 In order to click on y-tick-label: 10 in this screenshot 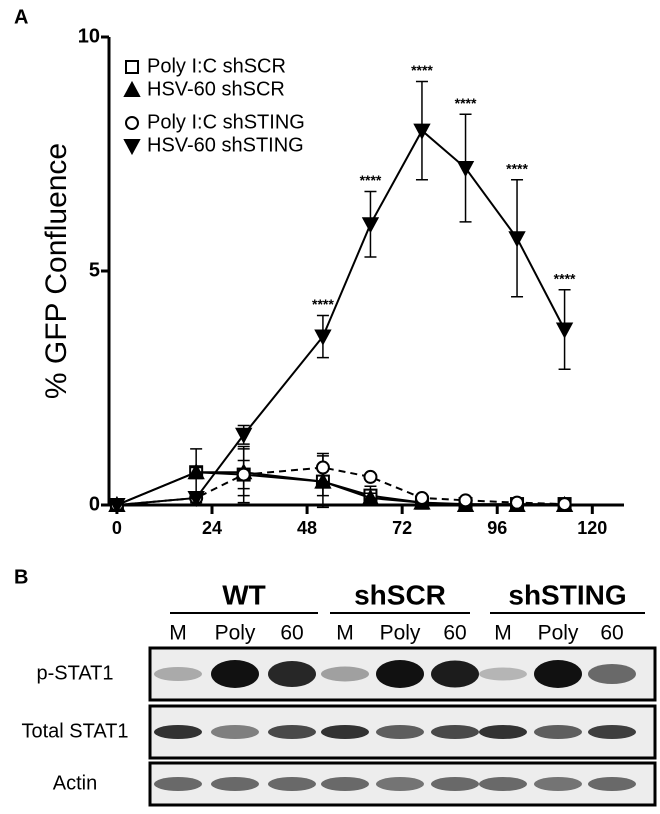, I will do `click(89, 36)`.